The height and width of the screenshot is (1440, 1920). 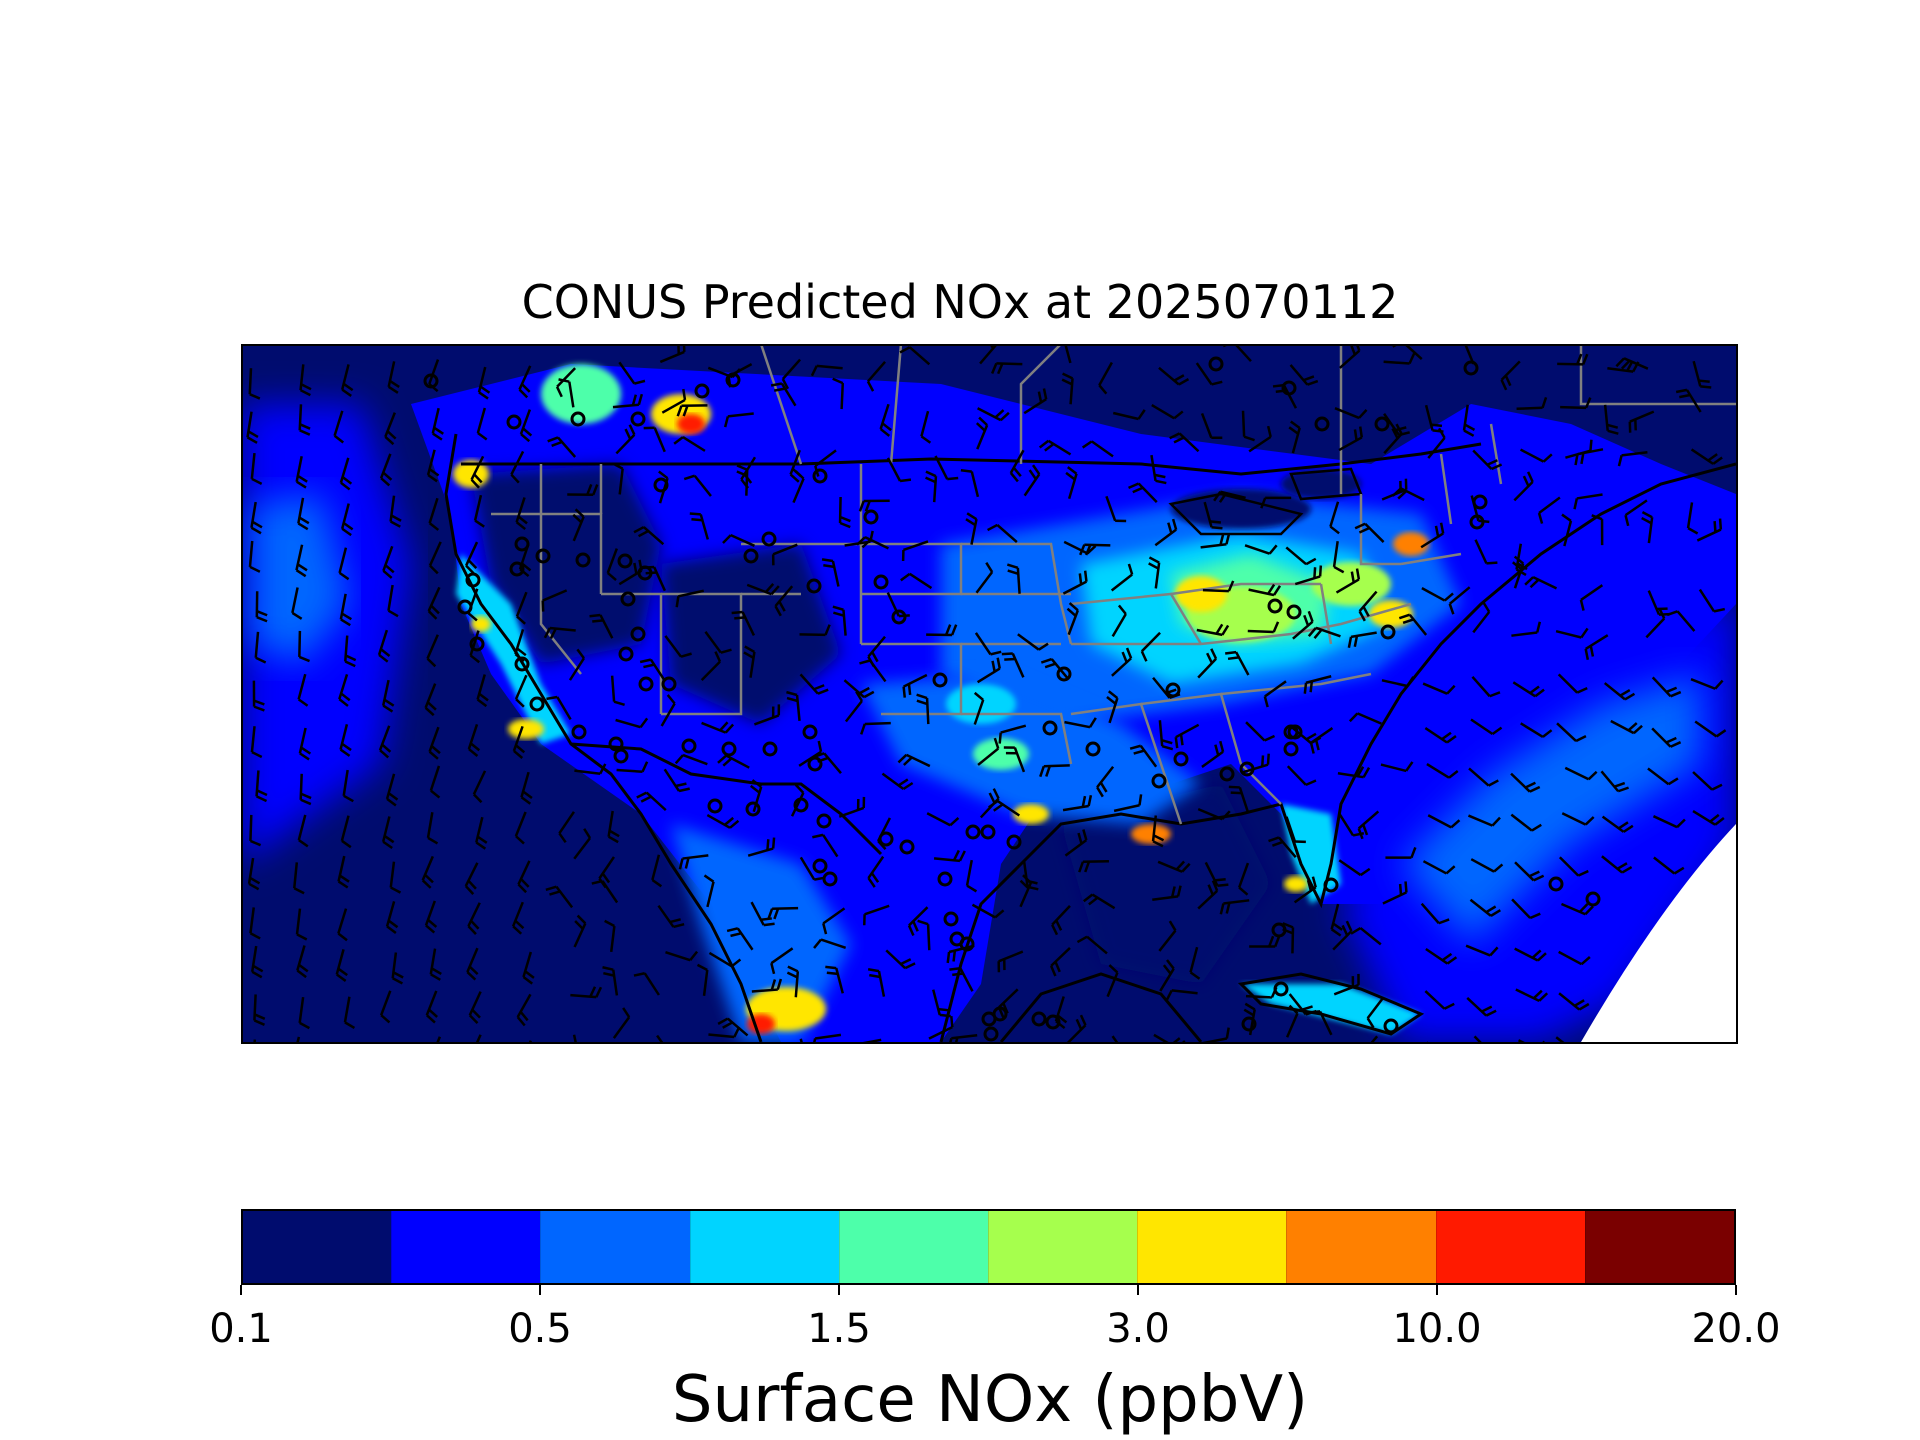 I want to click on colorbar-segment, so click(x=764, y=1247).